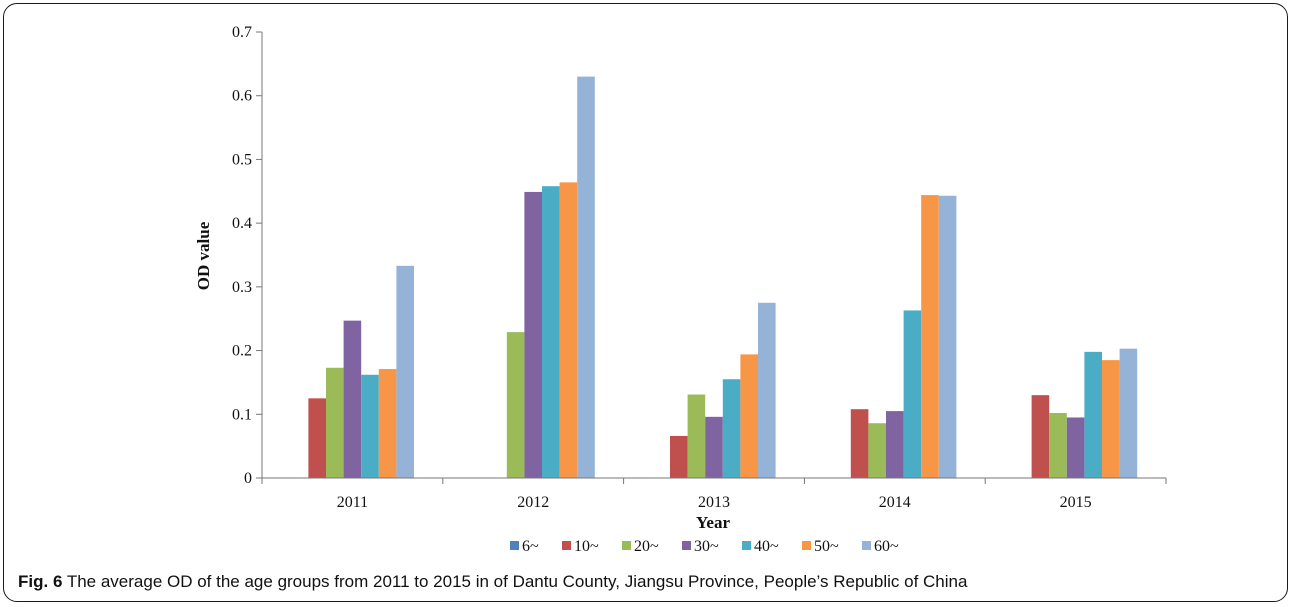  I want to click on legend-label: 20~, so click(646, 546).